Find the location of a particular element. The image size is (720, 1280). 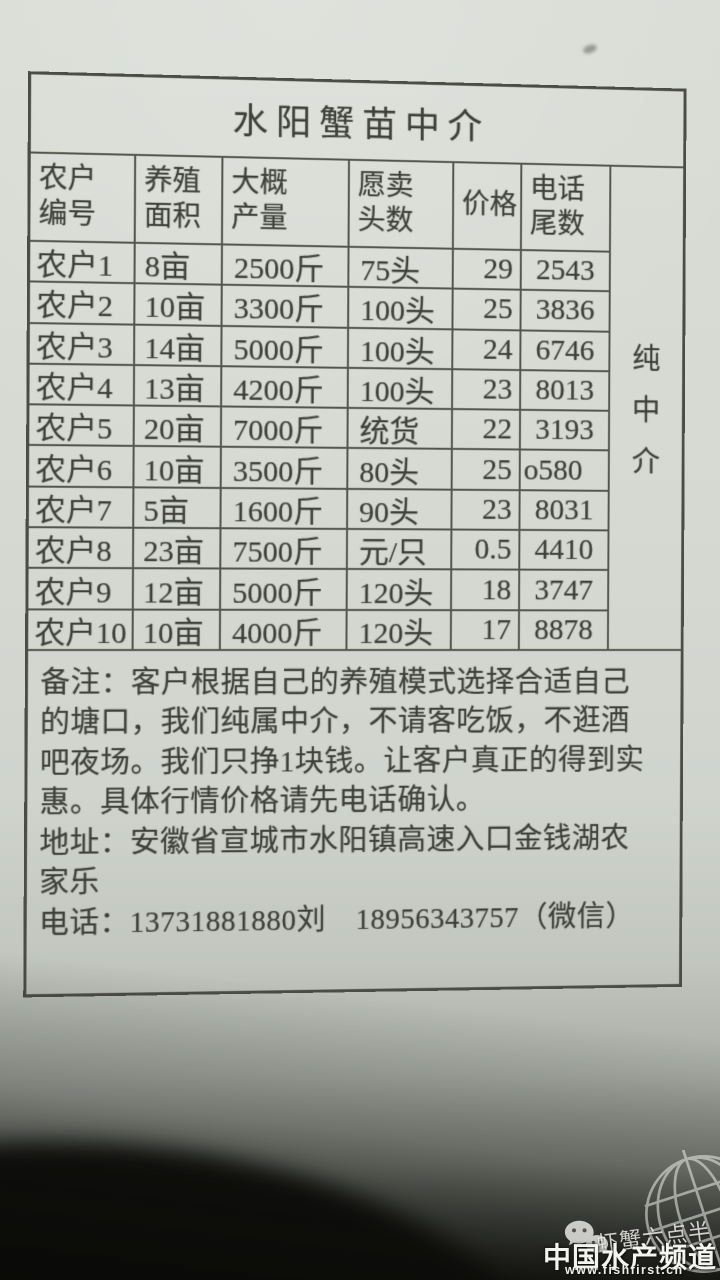

table-cell-yield: 7000斤 is located at coordinates (285, 428).